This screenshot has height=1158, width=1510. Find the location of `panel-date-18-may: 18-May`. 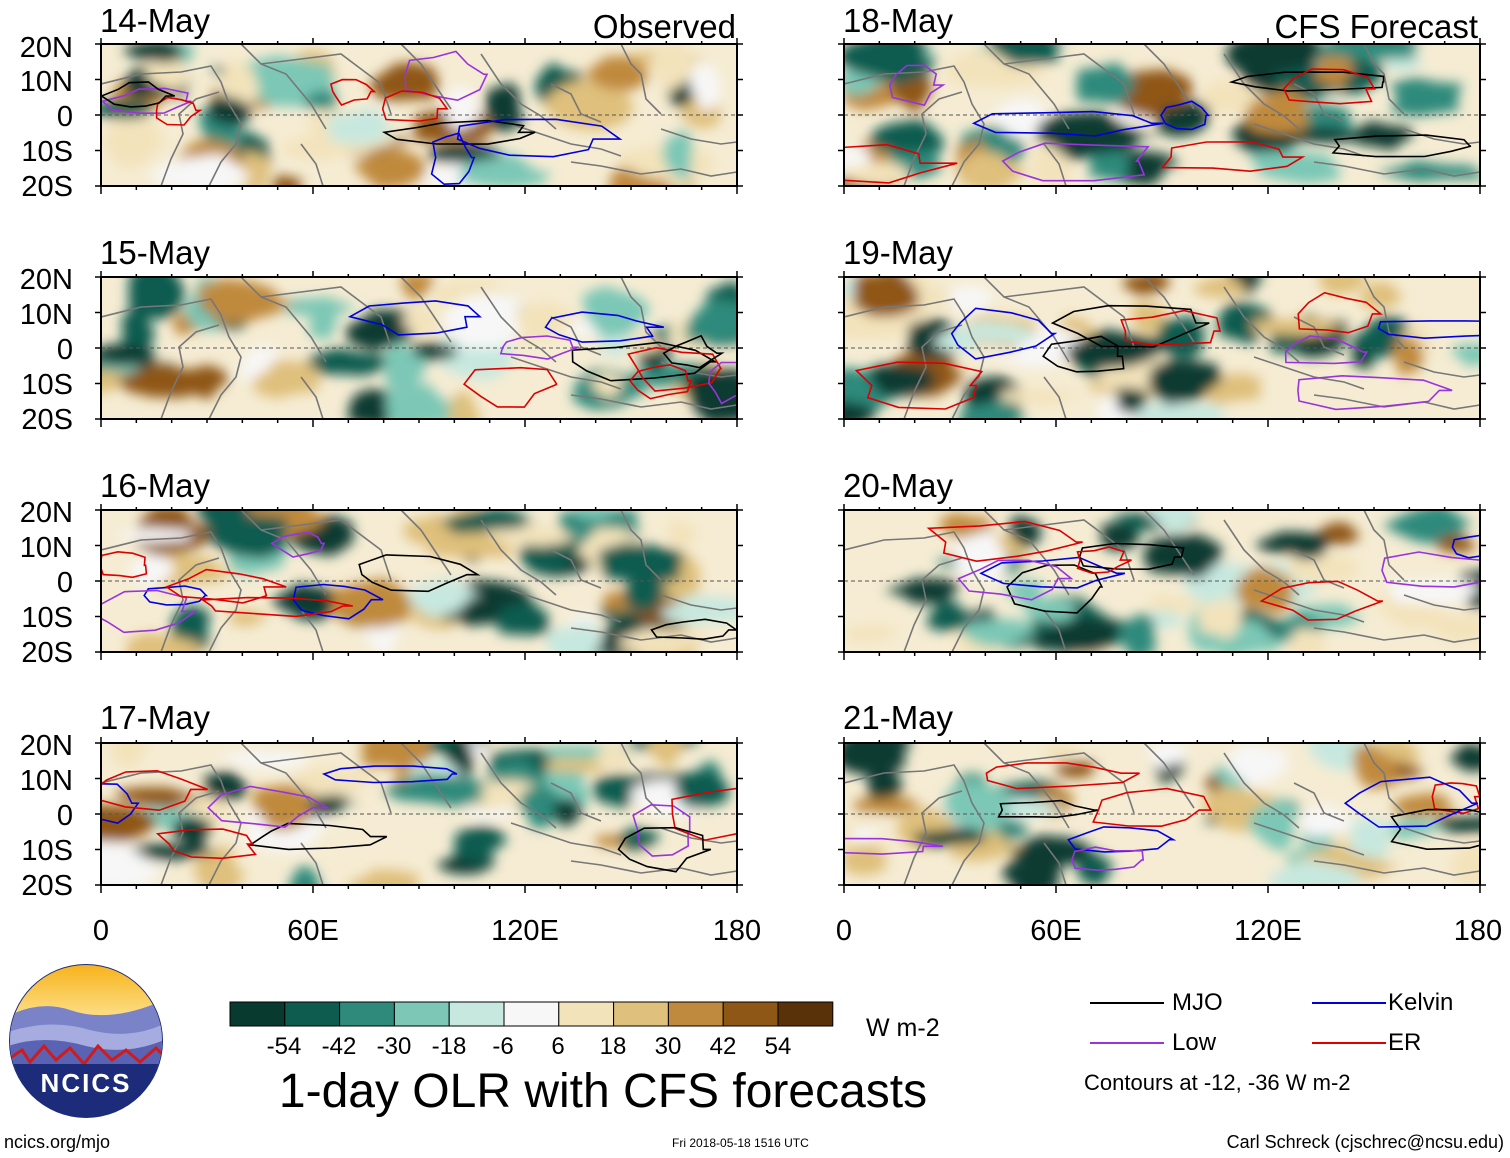

panel-date-18-may: 18-May is located at coordinates (898, 20).